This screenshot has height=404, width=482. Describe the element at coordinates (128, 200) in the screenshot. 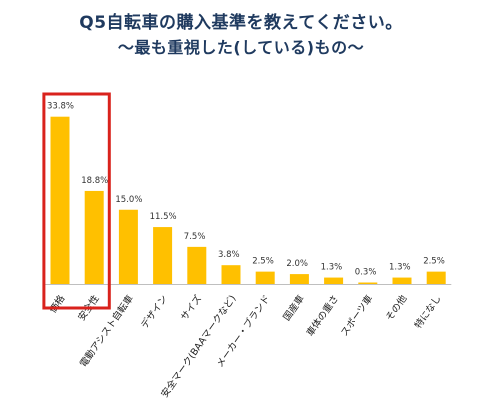

I see `value-label-3: 15.0%` at that location.